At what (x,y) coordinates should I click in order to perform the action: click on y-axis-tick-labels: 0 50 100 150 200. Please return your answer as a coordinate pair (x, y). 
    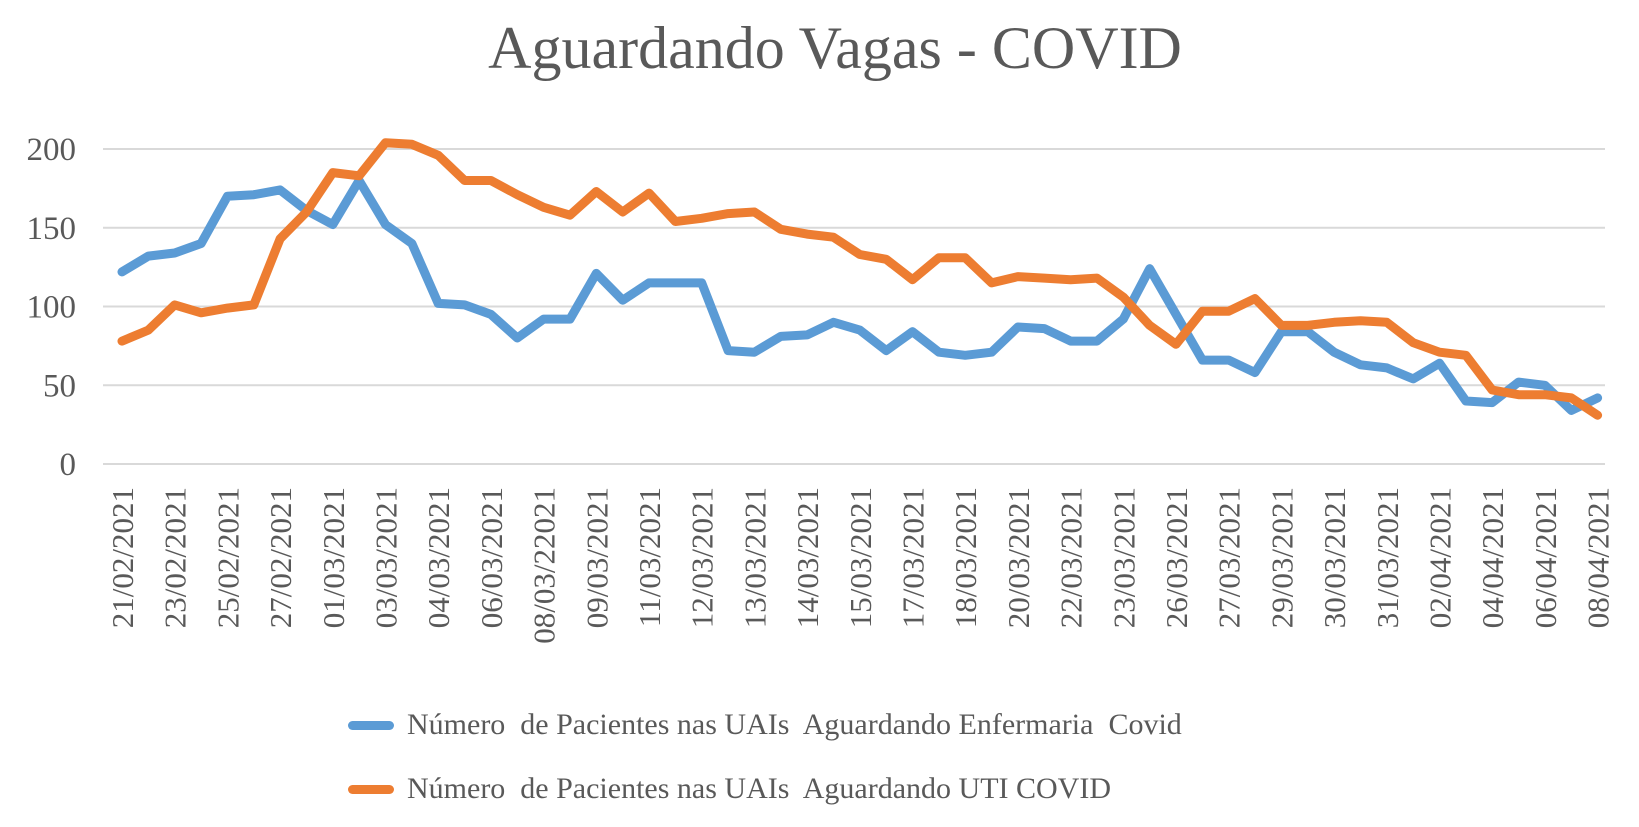
    Looking at the image, I should click on (52, 307).